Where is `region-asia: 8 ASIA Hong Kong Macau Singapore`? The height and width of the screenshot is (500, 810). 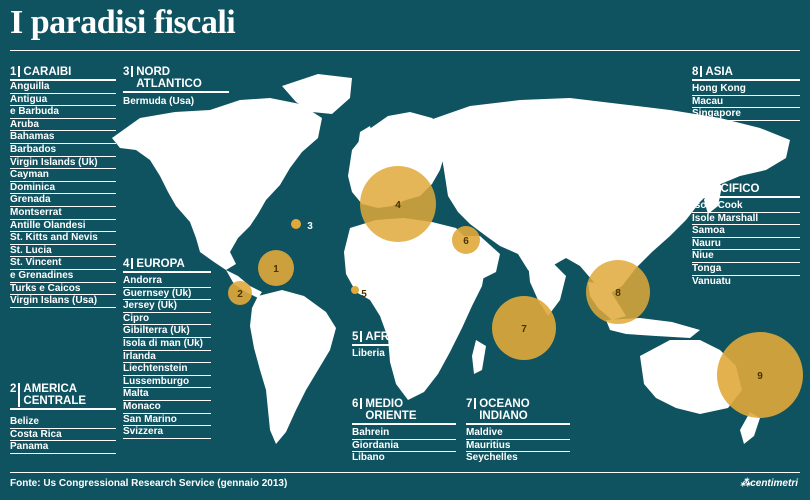 region-asia: 8 ASIA Hong Kong Macau Singapore is located at coordinates (746, 93).